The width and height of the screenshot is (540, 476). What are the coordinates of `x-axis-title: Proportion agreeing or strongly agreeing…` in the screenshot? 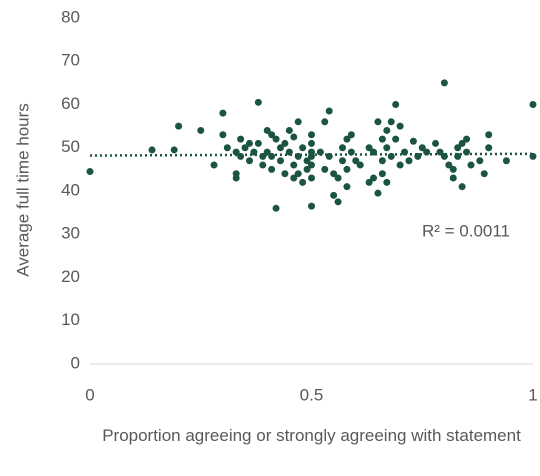 It's located at (311, 435).